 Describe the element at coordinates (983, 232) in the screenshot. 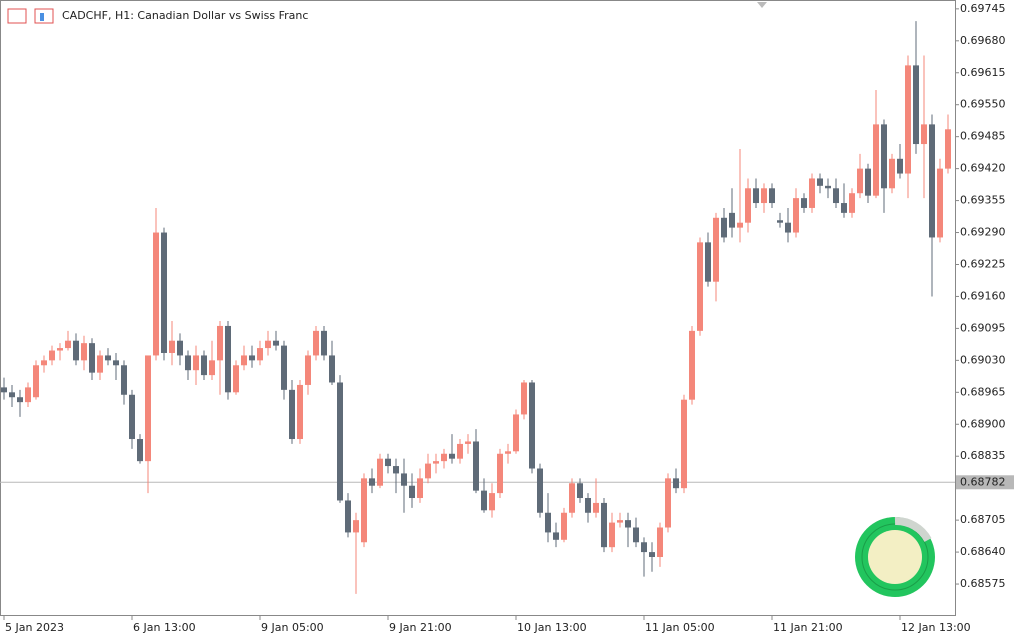

I see `y-tick-label: 0.69290` at that location.